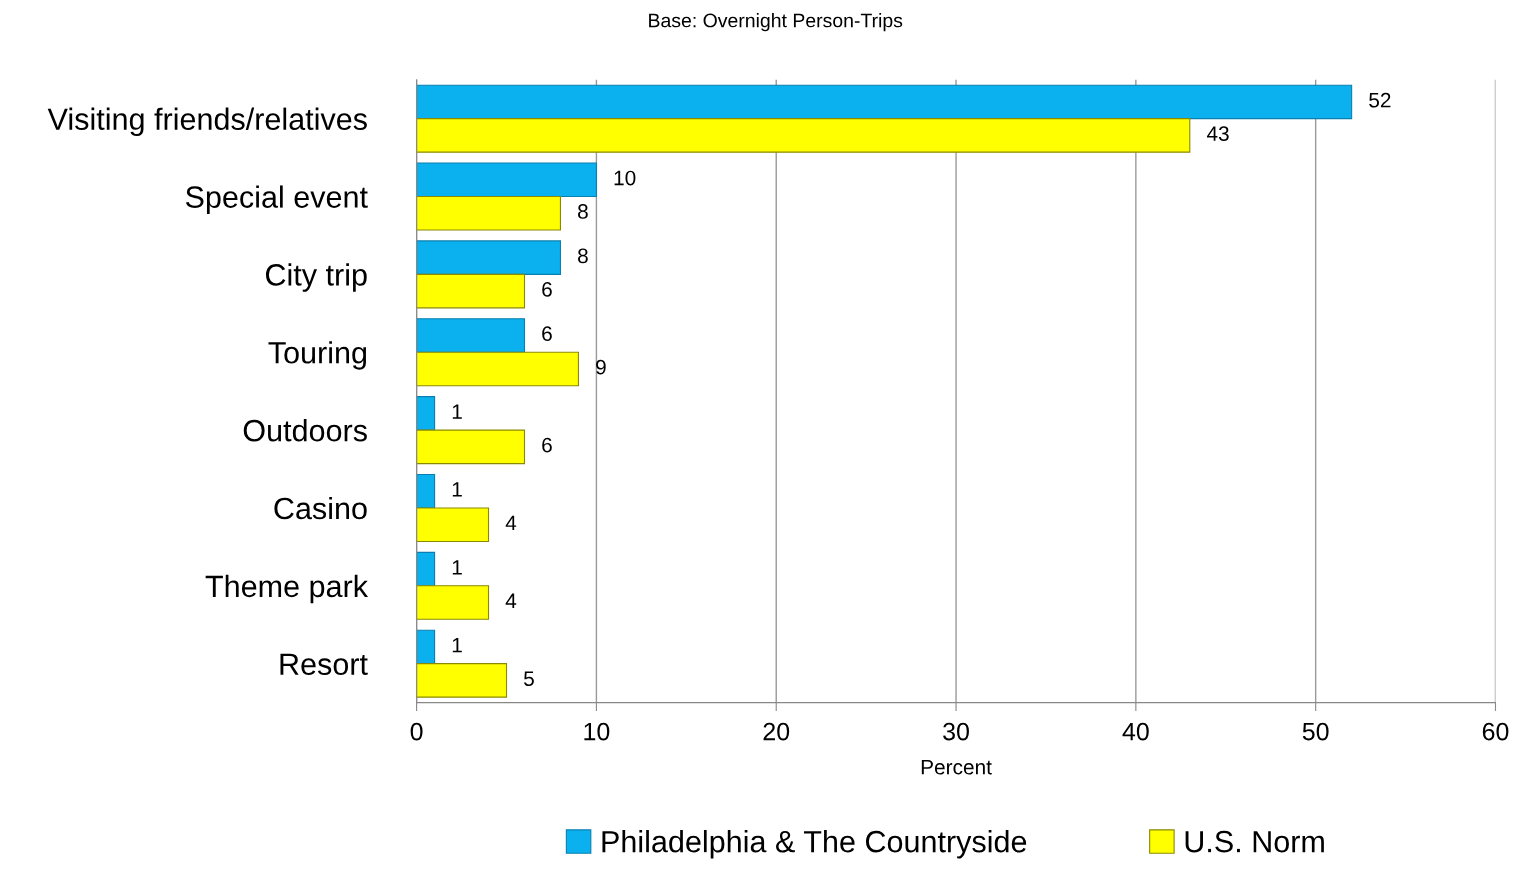 The image size is (1526, 886). I want to click on y-tick-label: Visiting friends/relatives, so click(207, 122).